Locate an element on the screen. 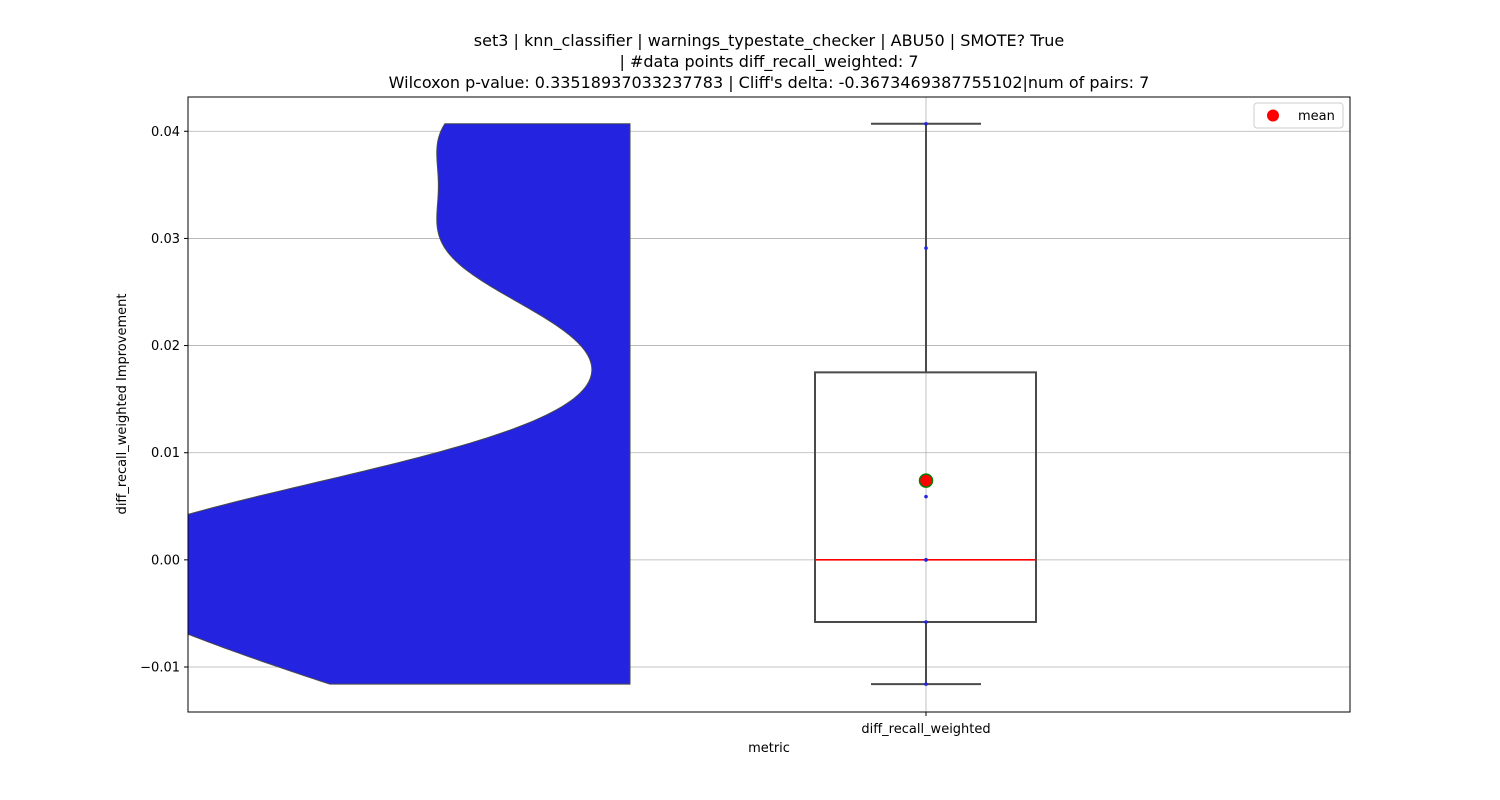 This screenshot has width=1500, height=800. y-axis-label: diff_recall_weighted Improvement is located at coordinates (122, 404).